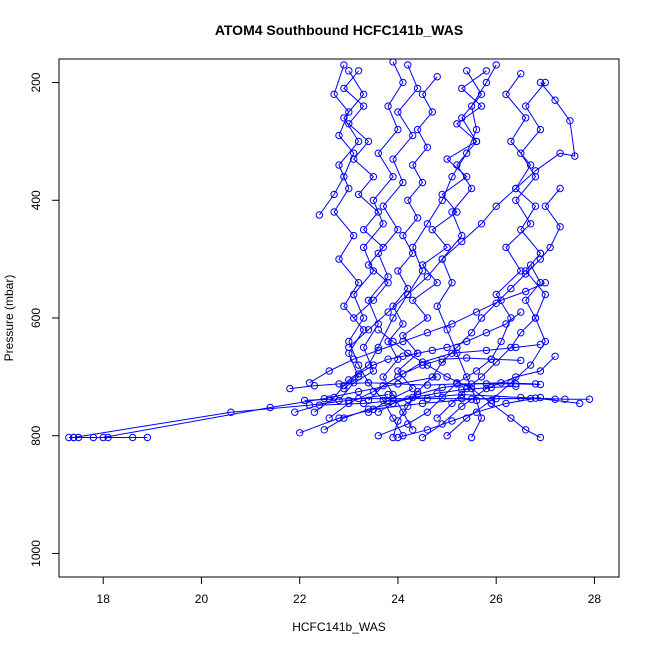 This screenshot has width=650, height=650. I want to click on chart-title: ATOM4 Southbound HCFC141b_WAS, so click(339, 30).